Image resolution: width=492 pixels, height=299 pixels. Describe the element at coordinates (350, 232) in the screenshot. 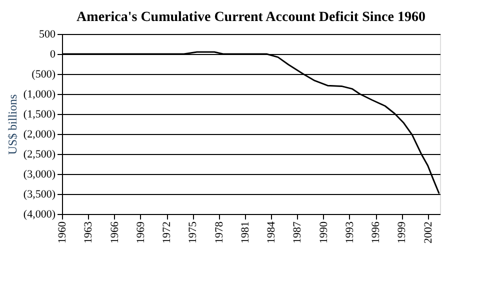

I see `x-tick-label: 1993` at that location.